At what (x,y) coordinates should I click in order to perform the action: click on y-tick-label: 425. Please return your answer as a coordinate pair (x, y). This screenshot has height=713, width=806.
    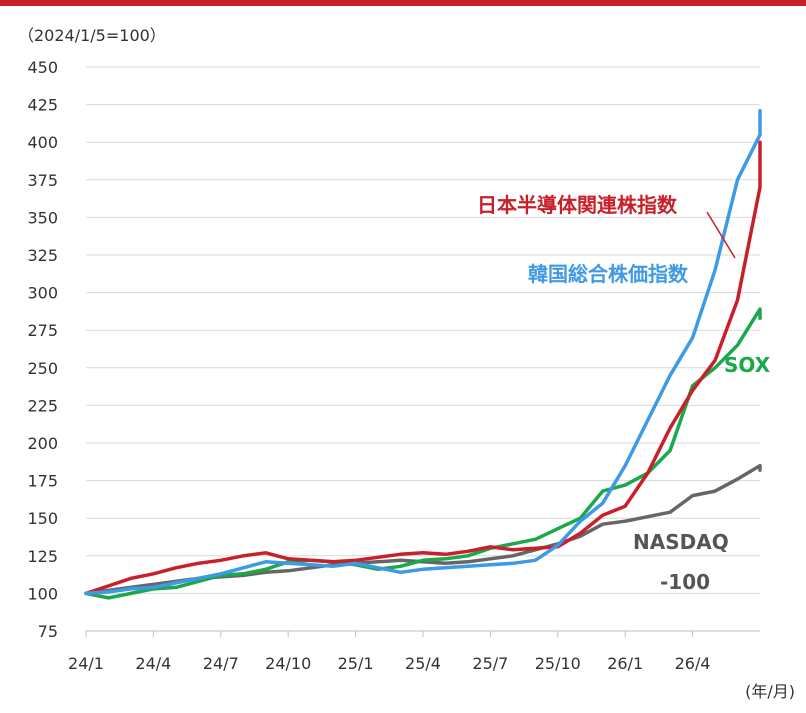
    Looking at the image, I should click on (42, 105).